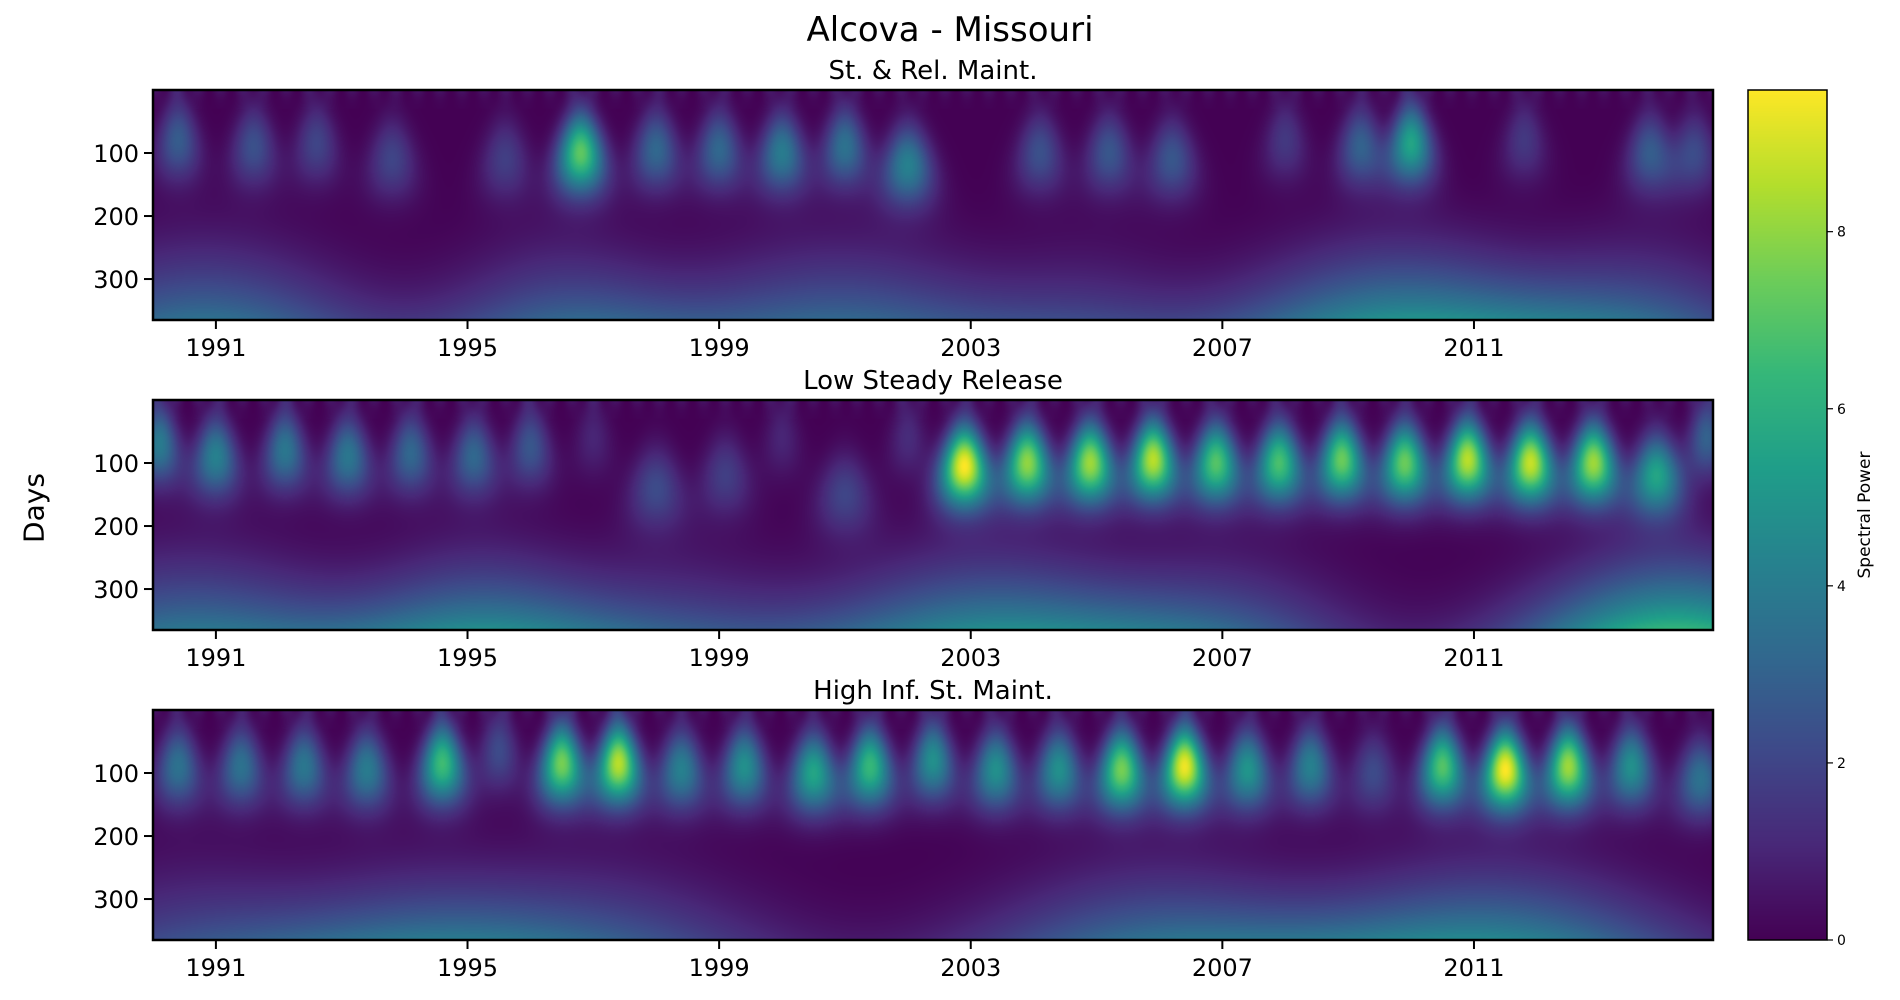 The image size is (1900, 1000). Describe the element at coordinates (970, 968) in the screenshot. I see `panel-3-x-tick-label-2003: 2003` at that location.